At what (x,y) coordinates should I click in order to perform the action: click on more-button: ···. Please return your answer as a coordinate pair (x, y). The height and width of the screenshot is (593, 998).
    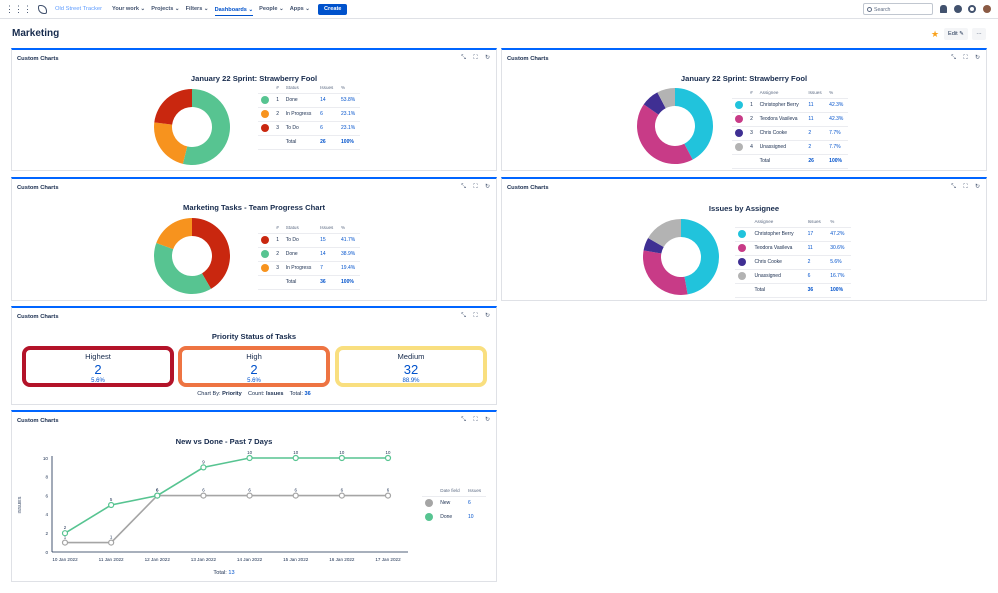
    Looking at the image, I should click on (979, 34).